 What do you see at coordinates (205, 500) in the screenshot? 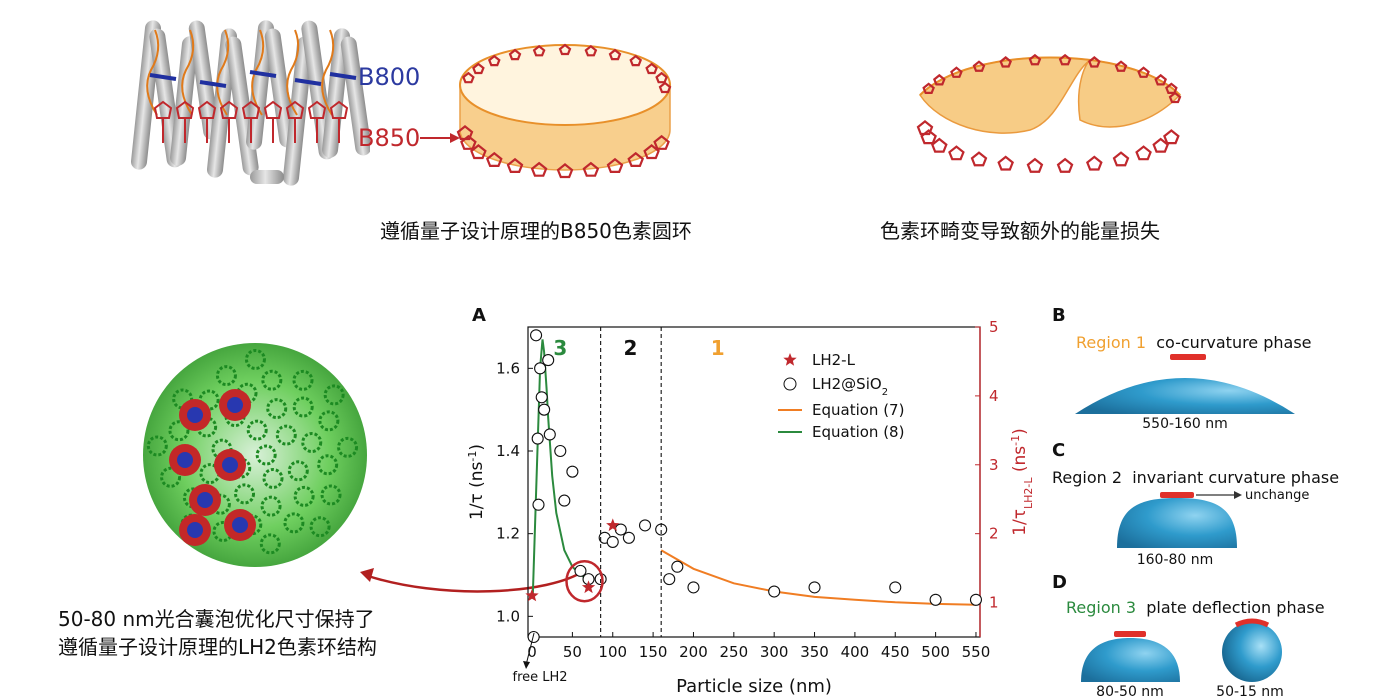
I see `reaction-center` at bounding box center [205, 500].